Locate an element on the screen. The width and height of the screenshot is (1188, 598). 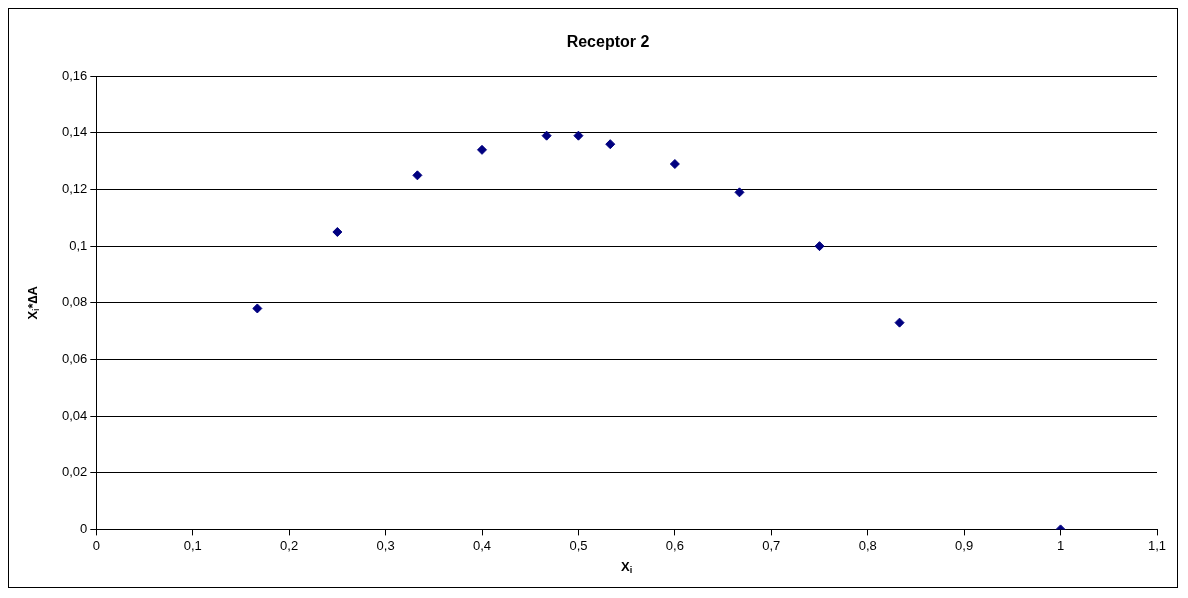
y-tick-label: 0,08 is located at coordinates (74, 302).